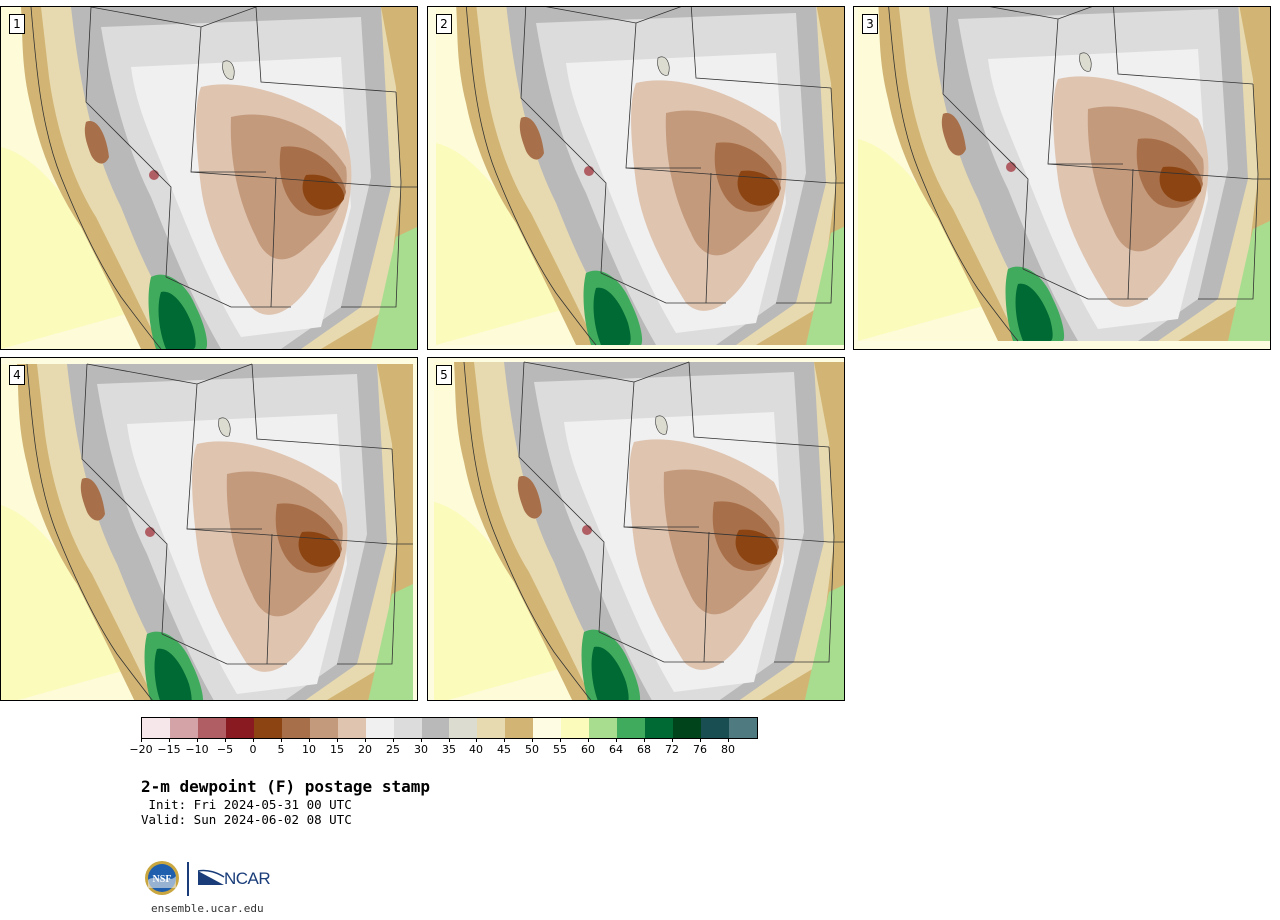 The width and height of the screenshot is (1280, 920). Describe the element at coordinates (253, 749) in the screenshot. I see `colorbar-tick-label: 0` at that location.